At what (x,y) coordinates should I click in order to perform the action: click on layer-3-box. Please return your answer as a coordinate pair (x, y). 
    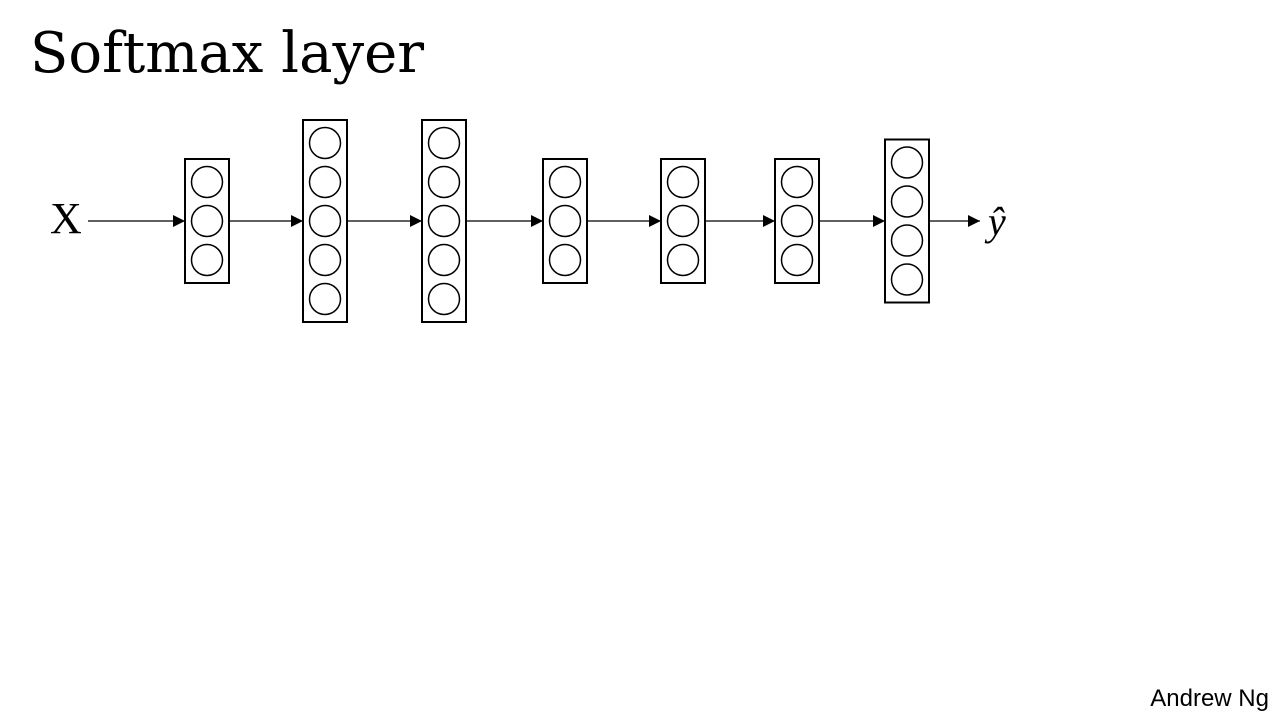
    Looking at the image, I should click on (444, 221).